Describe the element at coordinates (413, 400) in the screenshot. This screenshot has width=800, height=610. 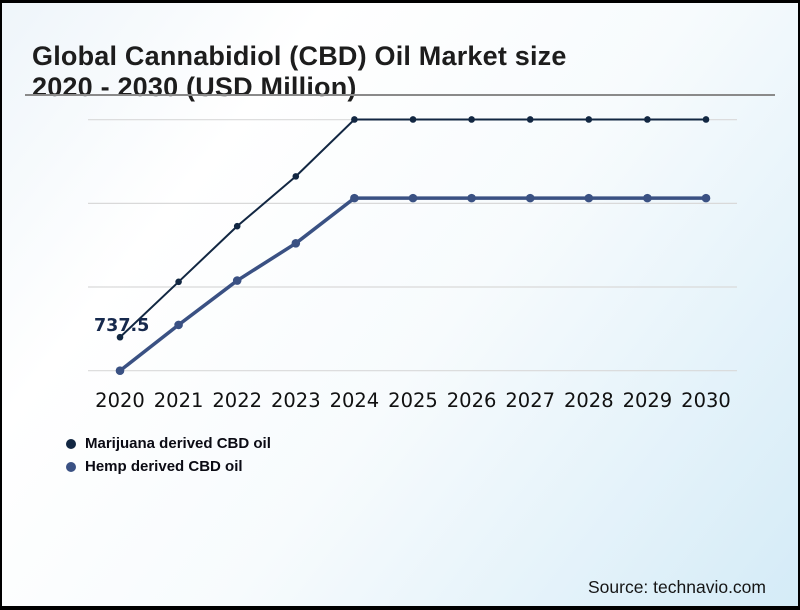
I see `x-axis-label: 2025` at that location.